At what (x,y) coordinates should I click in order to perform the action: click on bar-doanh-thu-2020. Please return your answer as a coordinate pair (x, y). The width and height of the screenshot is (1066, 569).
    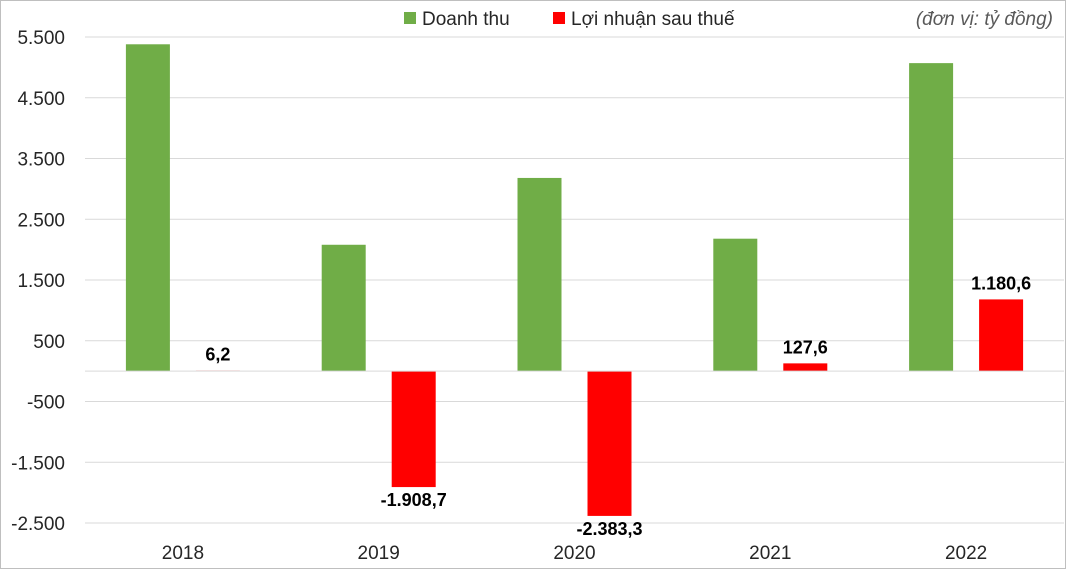
    Looking at the image, I should click on (539, 274).